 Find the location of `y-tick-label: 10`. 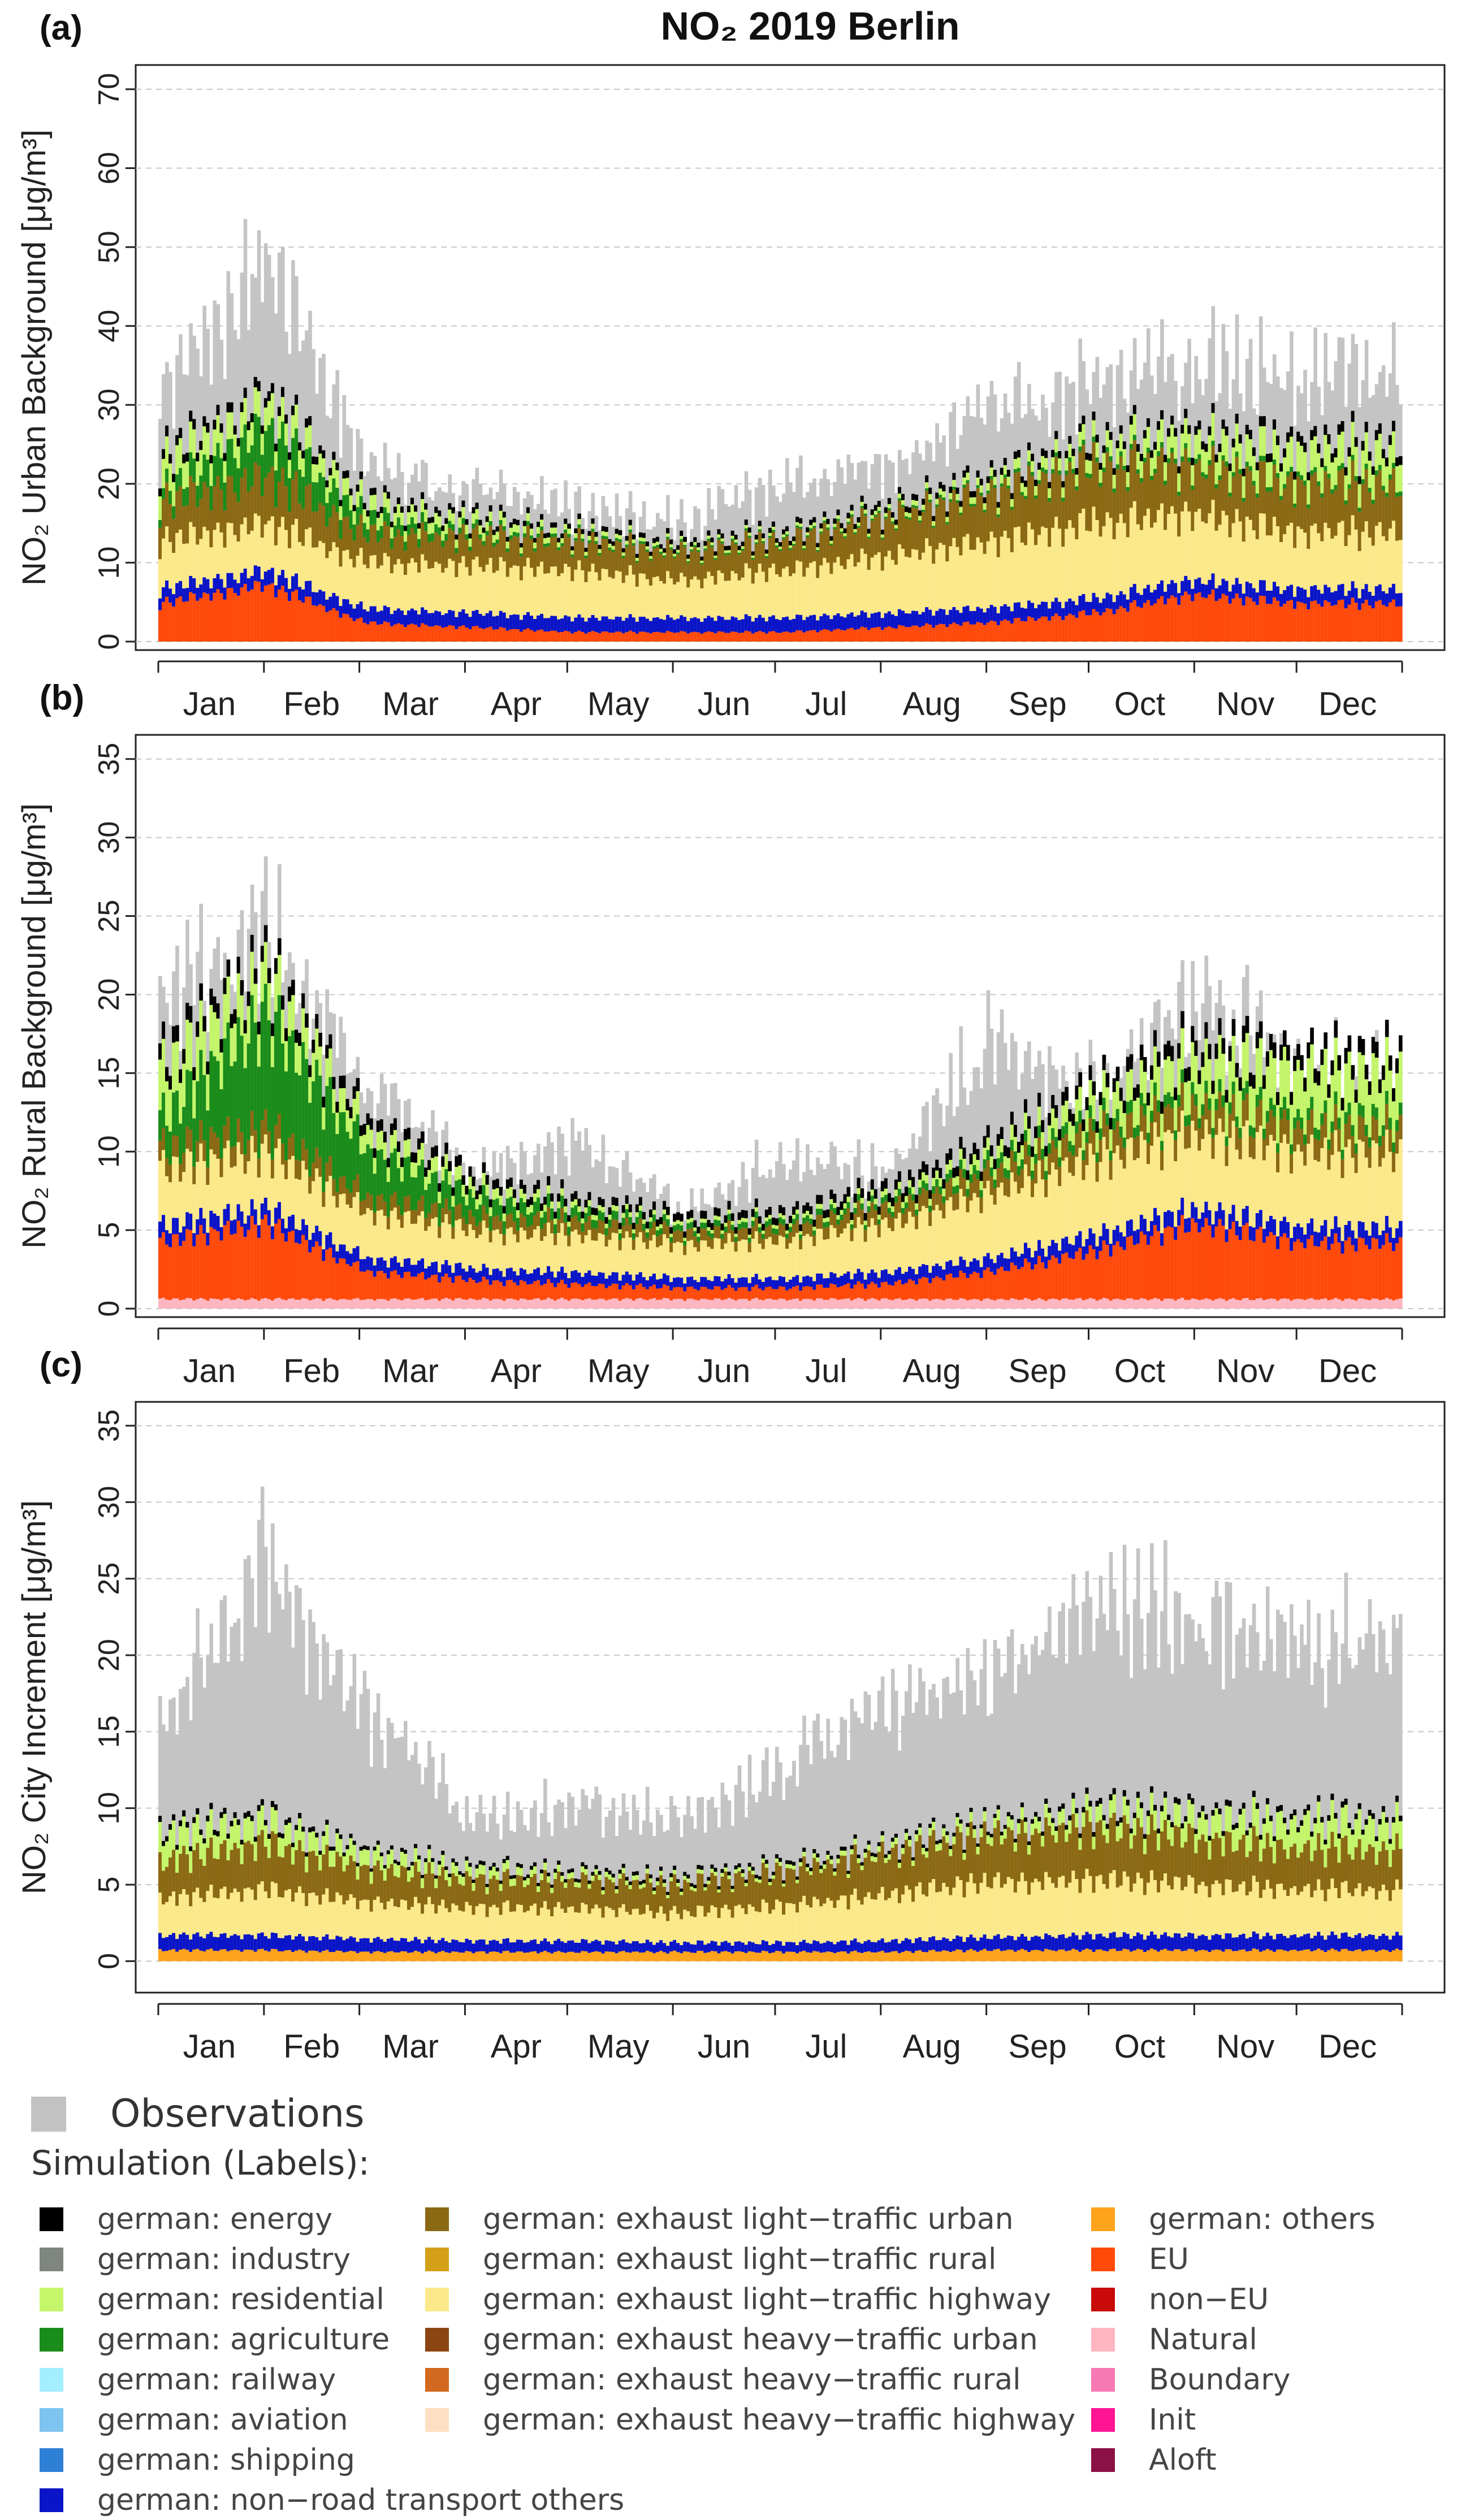

y-tick-label: 10 is located at coordinates (109, 562).